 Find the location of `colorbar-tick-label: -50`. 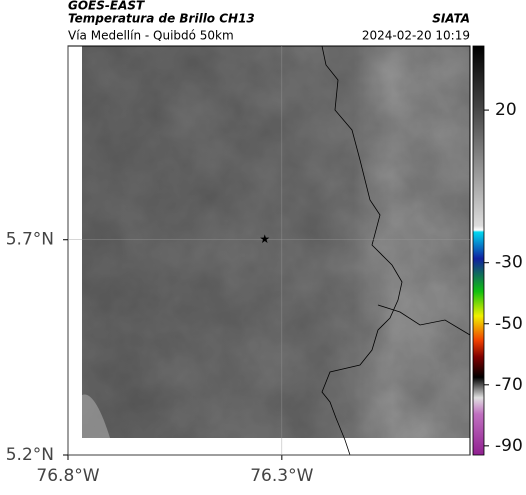

colorbar-tick-label: -50 is located at coordinates (509, 324).